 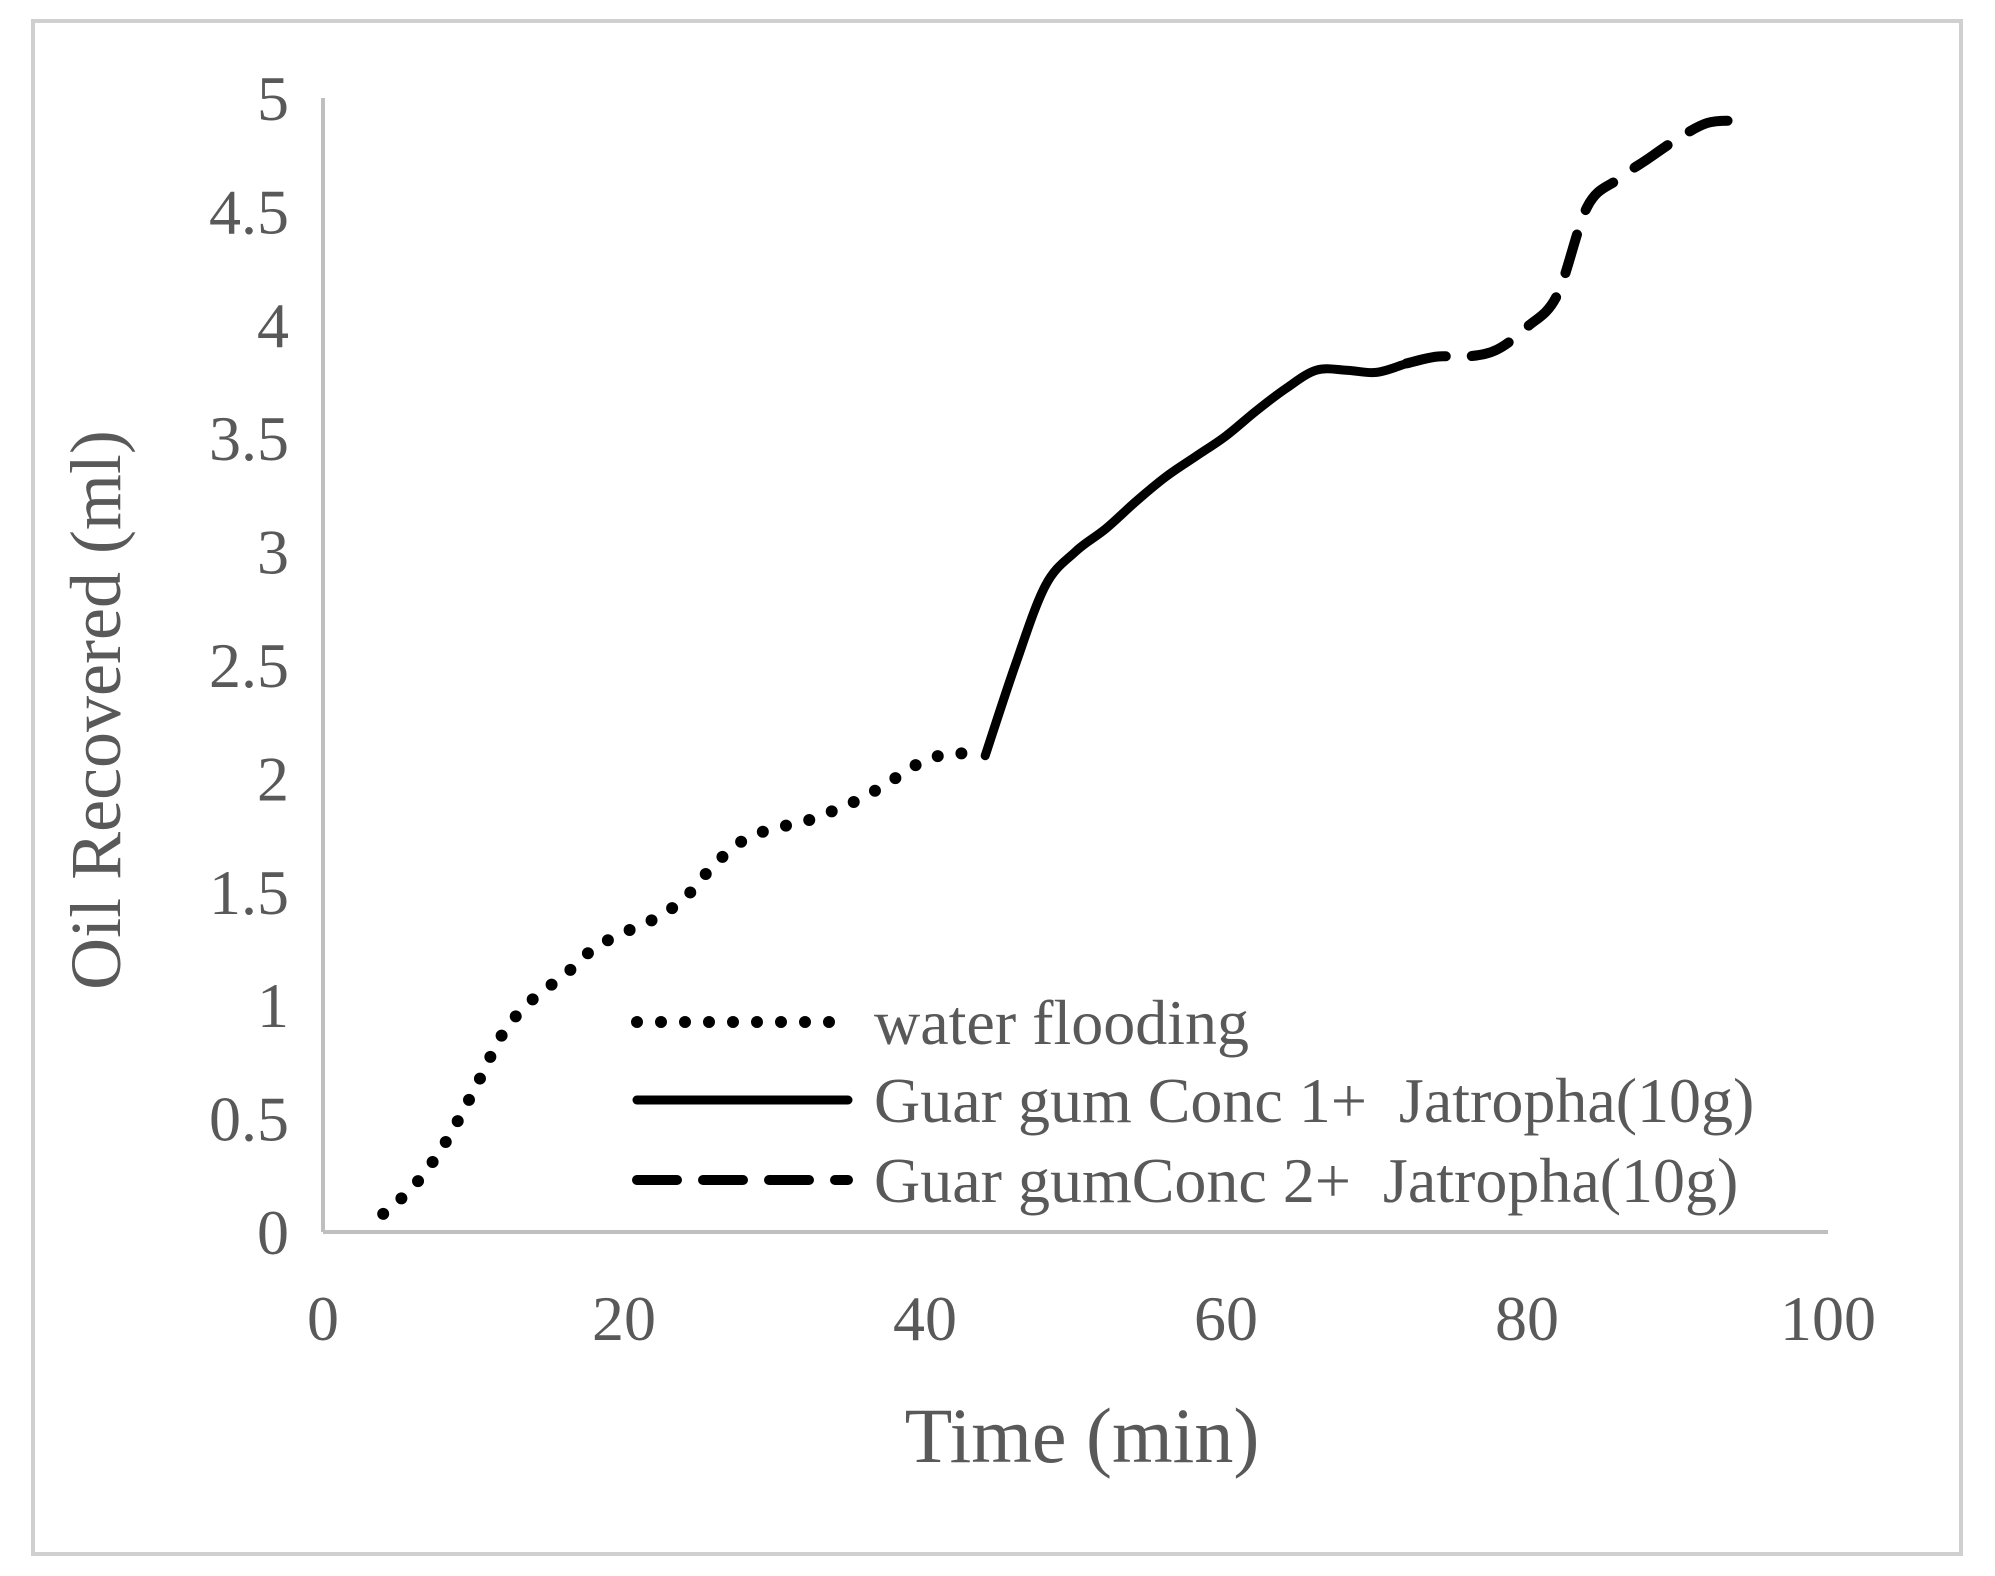 I want to click on y-tick-label: 2.5, so click(x=249, y=665).